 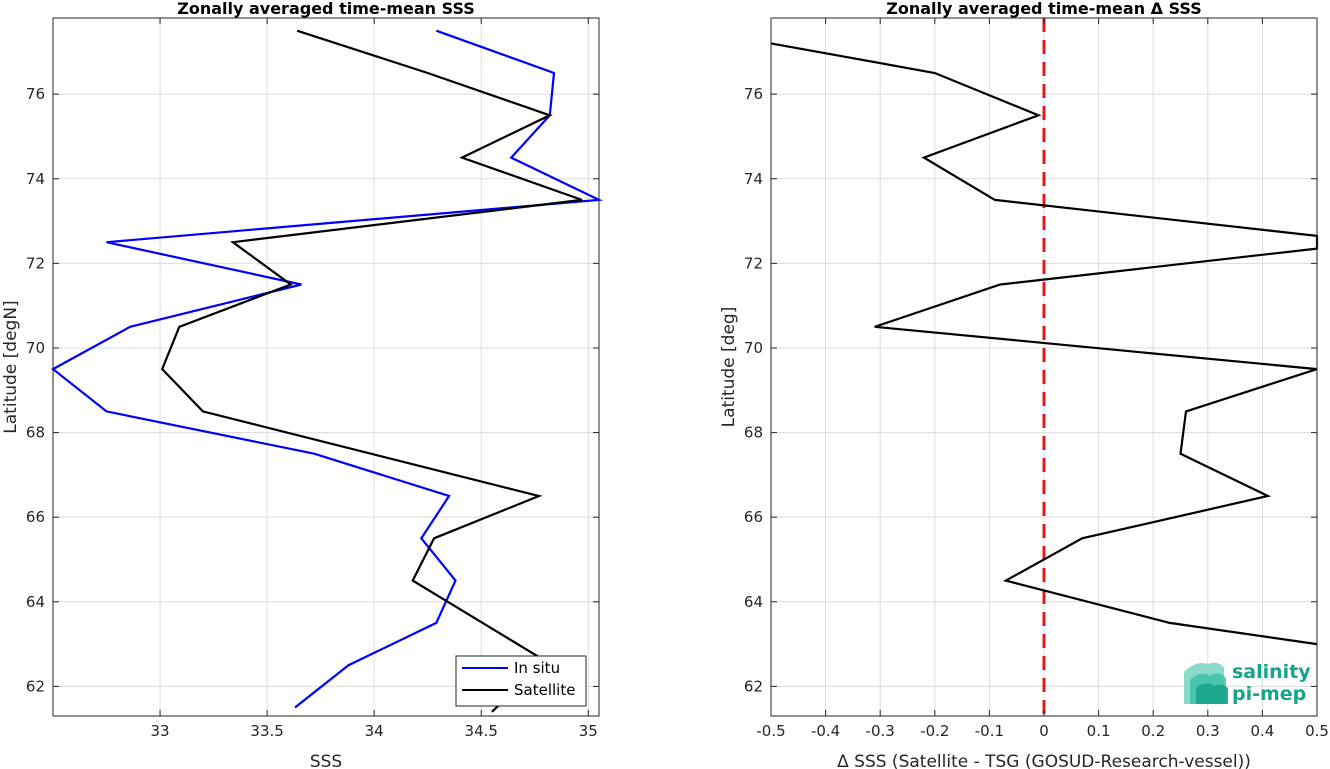 I want to click on delta-xtick-label: 0.2, so click(x=1153, y=731).